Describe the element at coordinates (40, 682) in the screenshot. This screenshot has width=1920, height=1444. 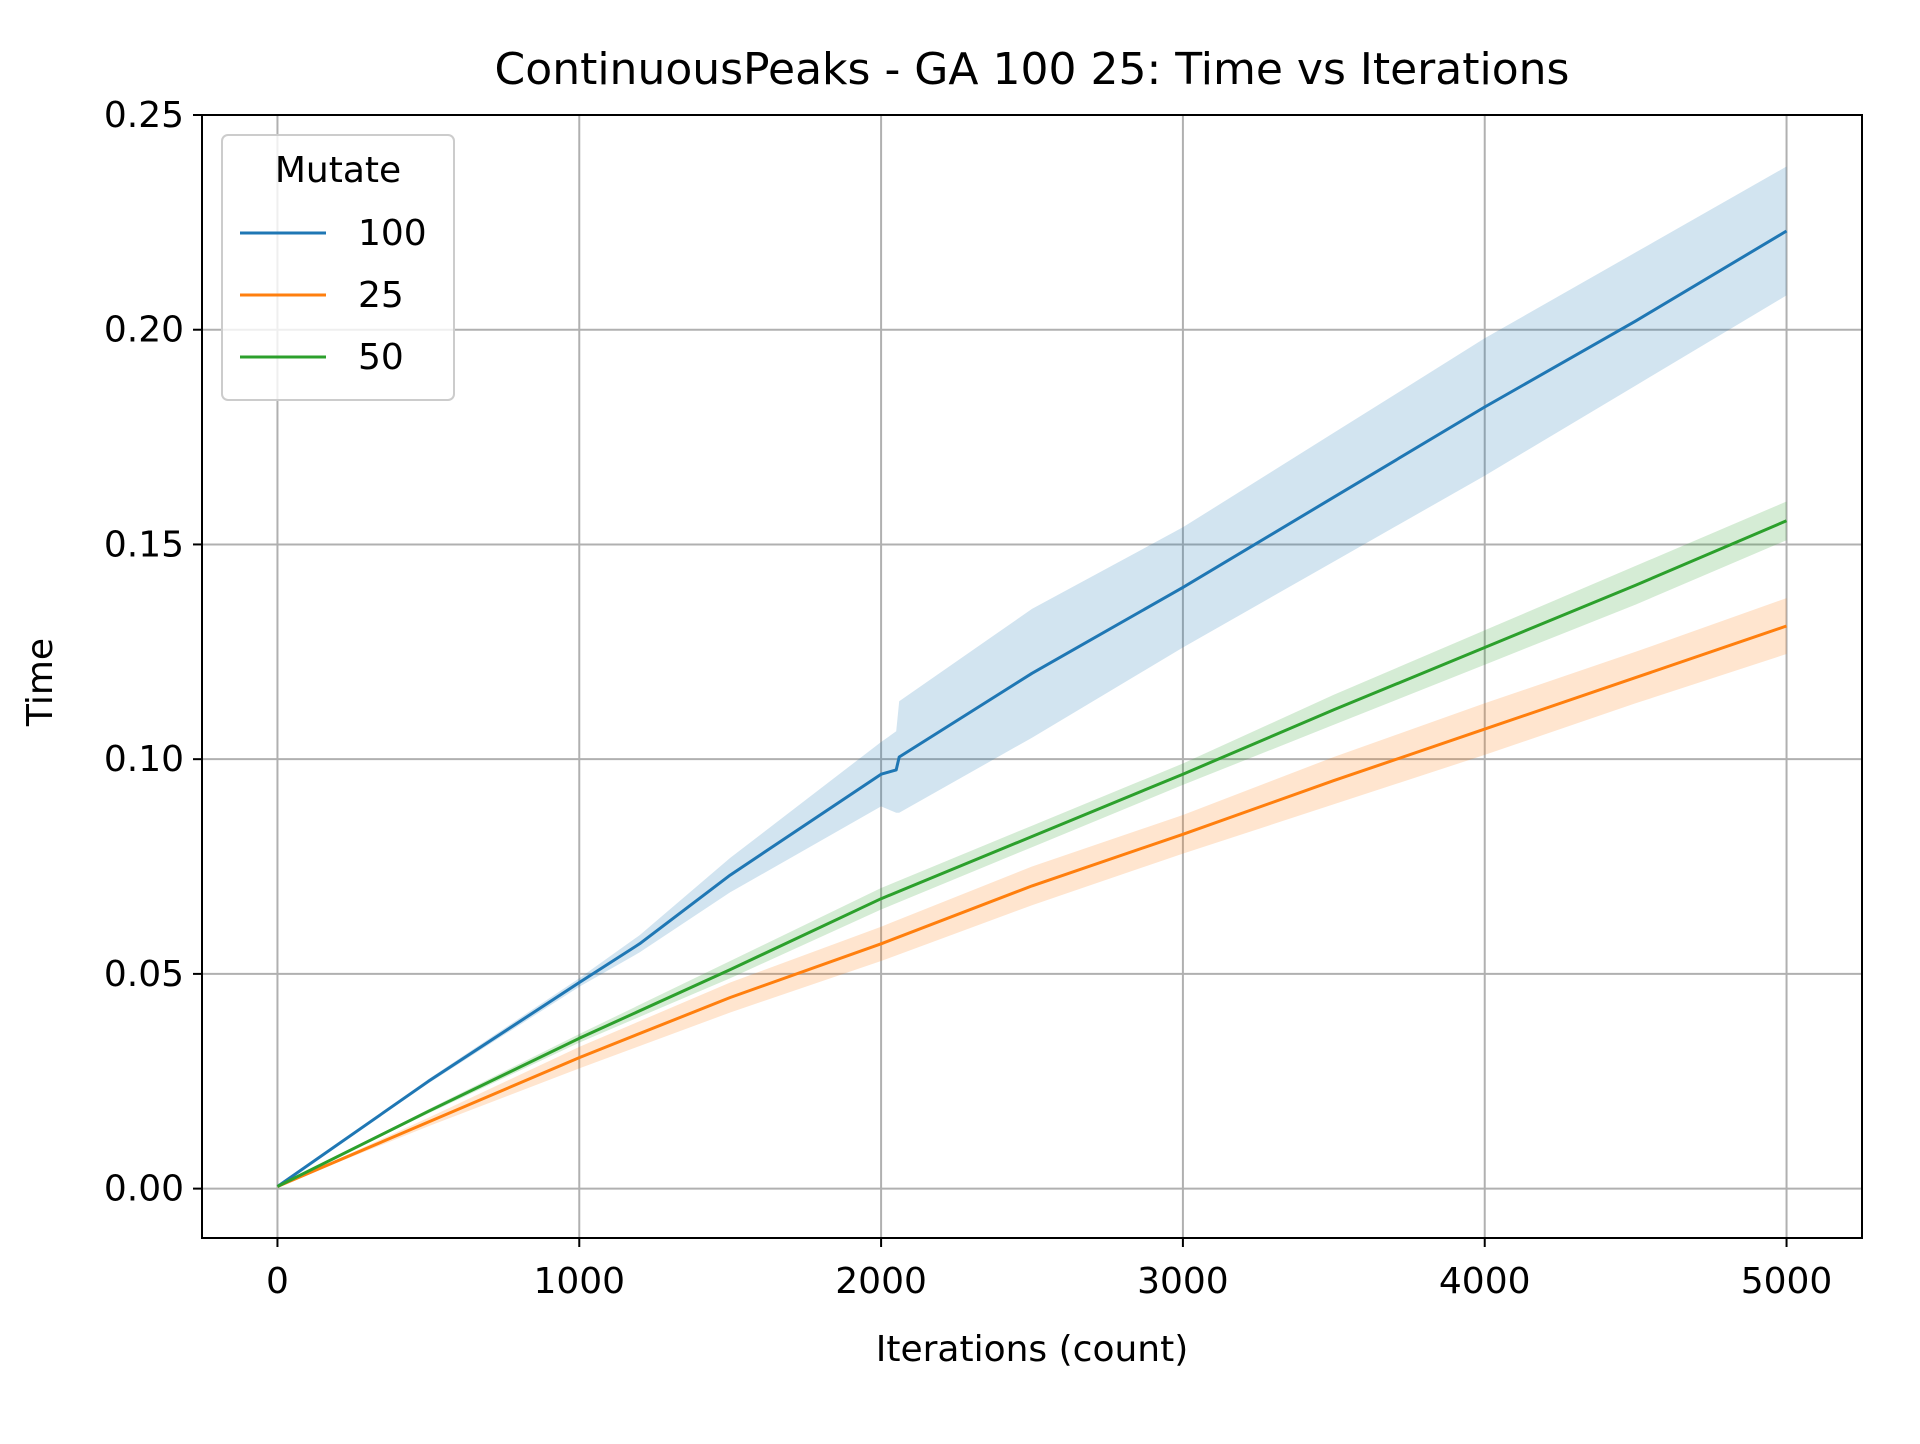
I see `y-axis-label: Time` at that location.